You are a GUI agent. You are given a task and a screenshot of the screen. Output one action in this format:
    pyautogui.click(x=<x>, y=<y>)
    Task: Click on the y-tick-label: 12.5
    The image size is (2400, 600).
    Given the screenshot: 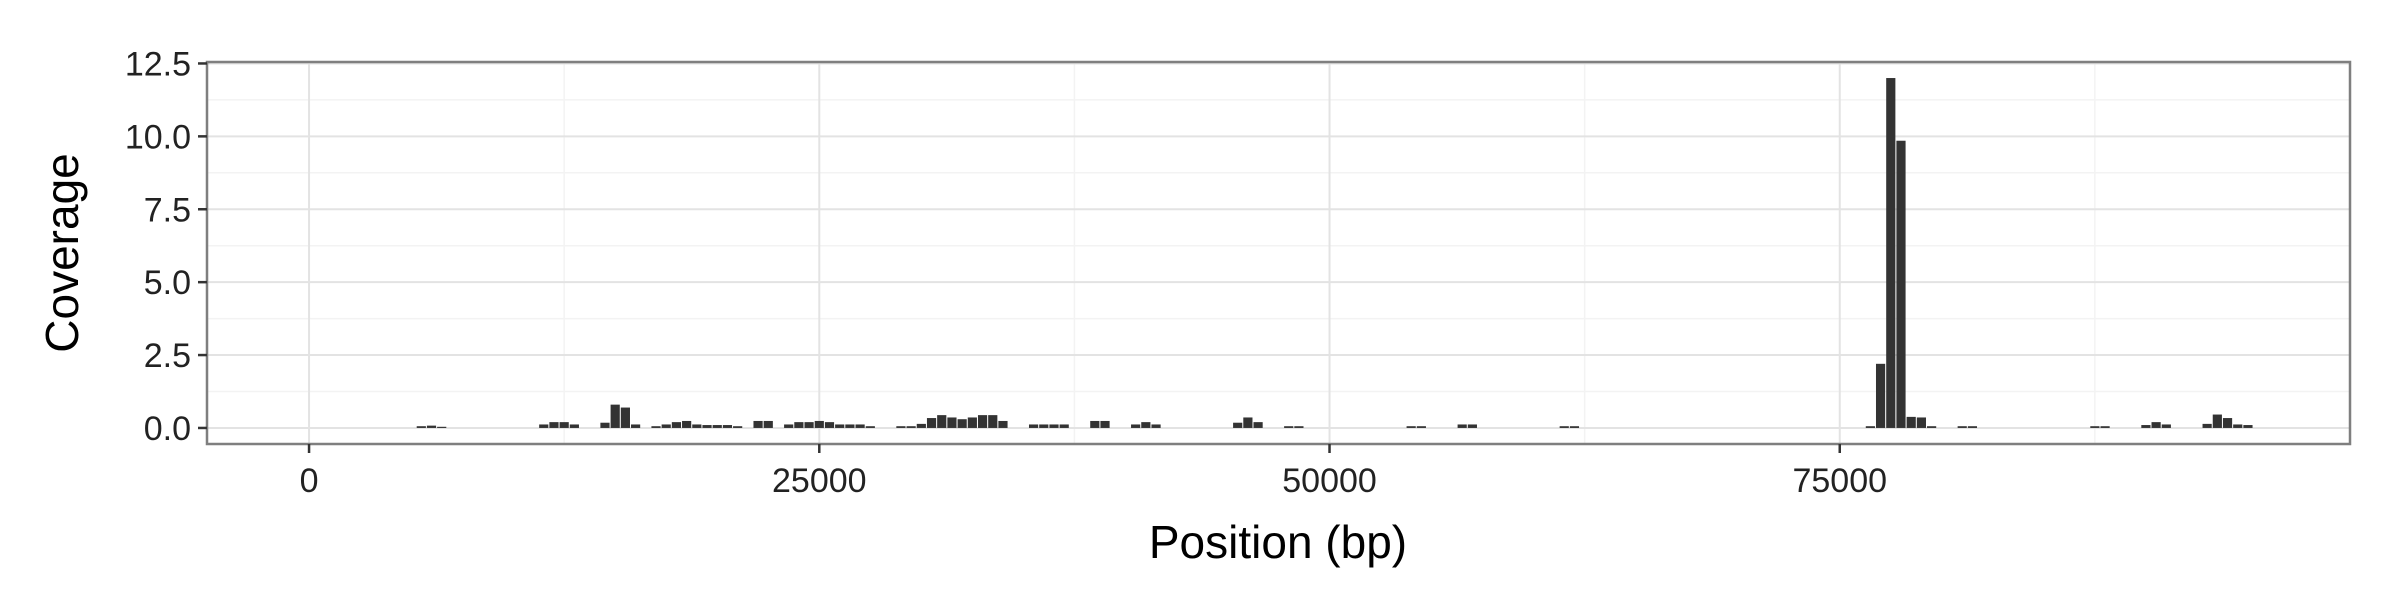 What is the action you would take?
    pyautogui.click(x=158, y=64)
    